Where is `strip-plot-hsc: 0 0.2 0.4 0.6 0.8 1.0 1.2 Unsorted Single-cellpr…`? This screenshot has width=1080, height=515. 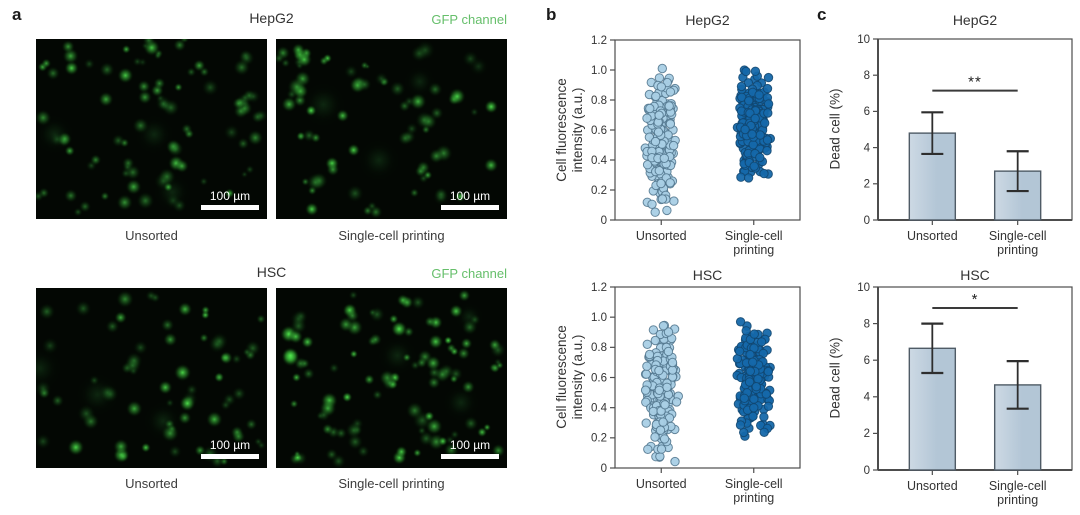
strip-plot-hsc: 0 0.2 0.4 0.6 0.8 1.0 1.2 Unsorted Single-cellpr… is located at coordinates (696, 393).